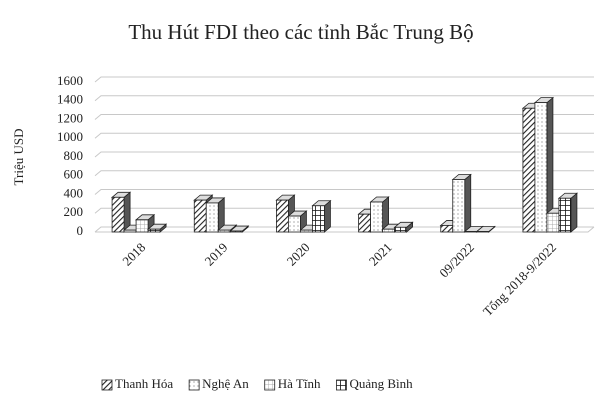 This screenshot has height=400, width=602. What do you see at coordinates (225, 383) in the screenshot?
I see `legend-label: Nghệ An` at bounding box center [225, 383].